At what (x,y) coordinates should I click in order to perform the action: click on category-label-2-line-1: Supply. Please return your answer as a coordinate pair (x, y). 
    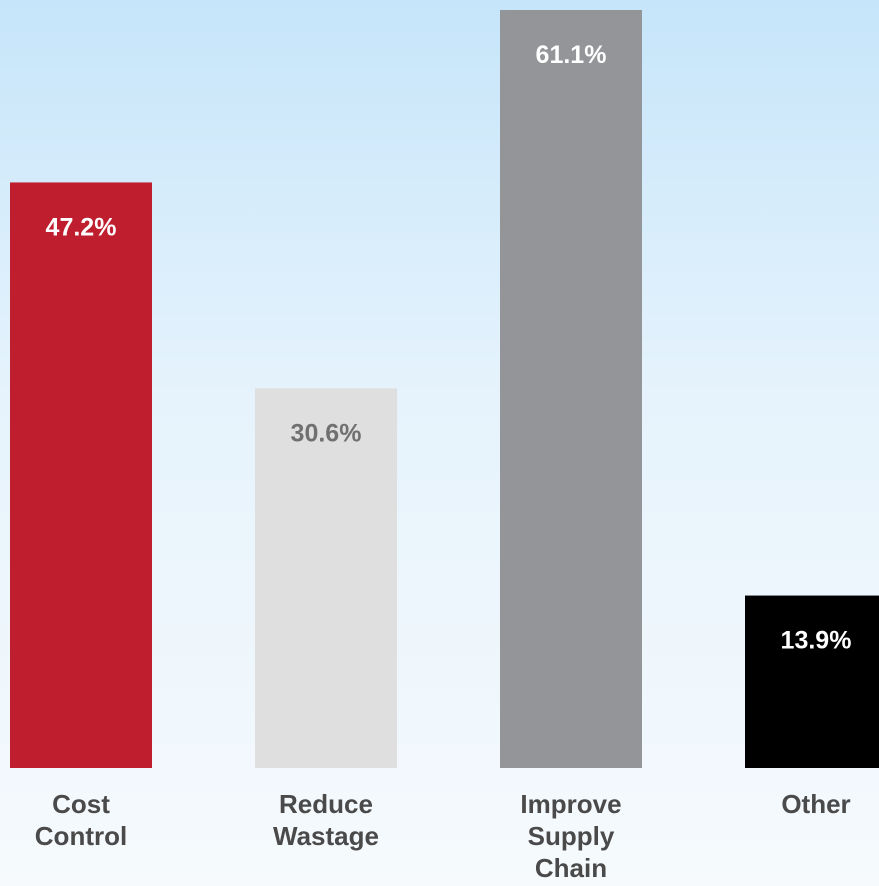
    Looking at the image, I should click on (571, 836).